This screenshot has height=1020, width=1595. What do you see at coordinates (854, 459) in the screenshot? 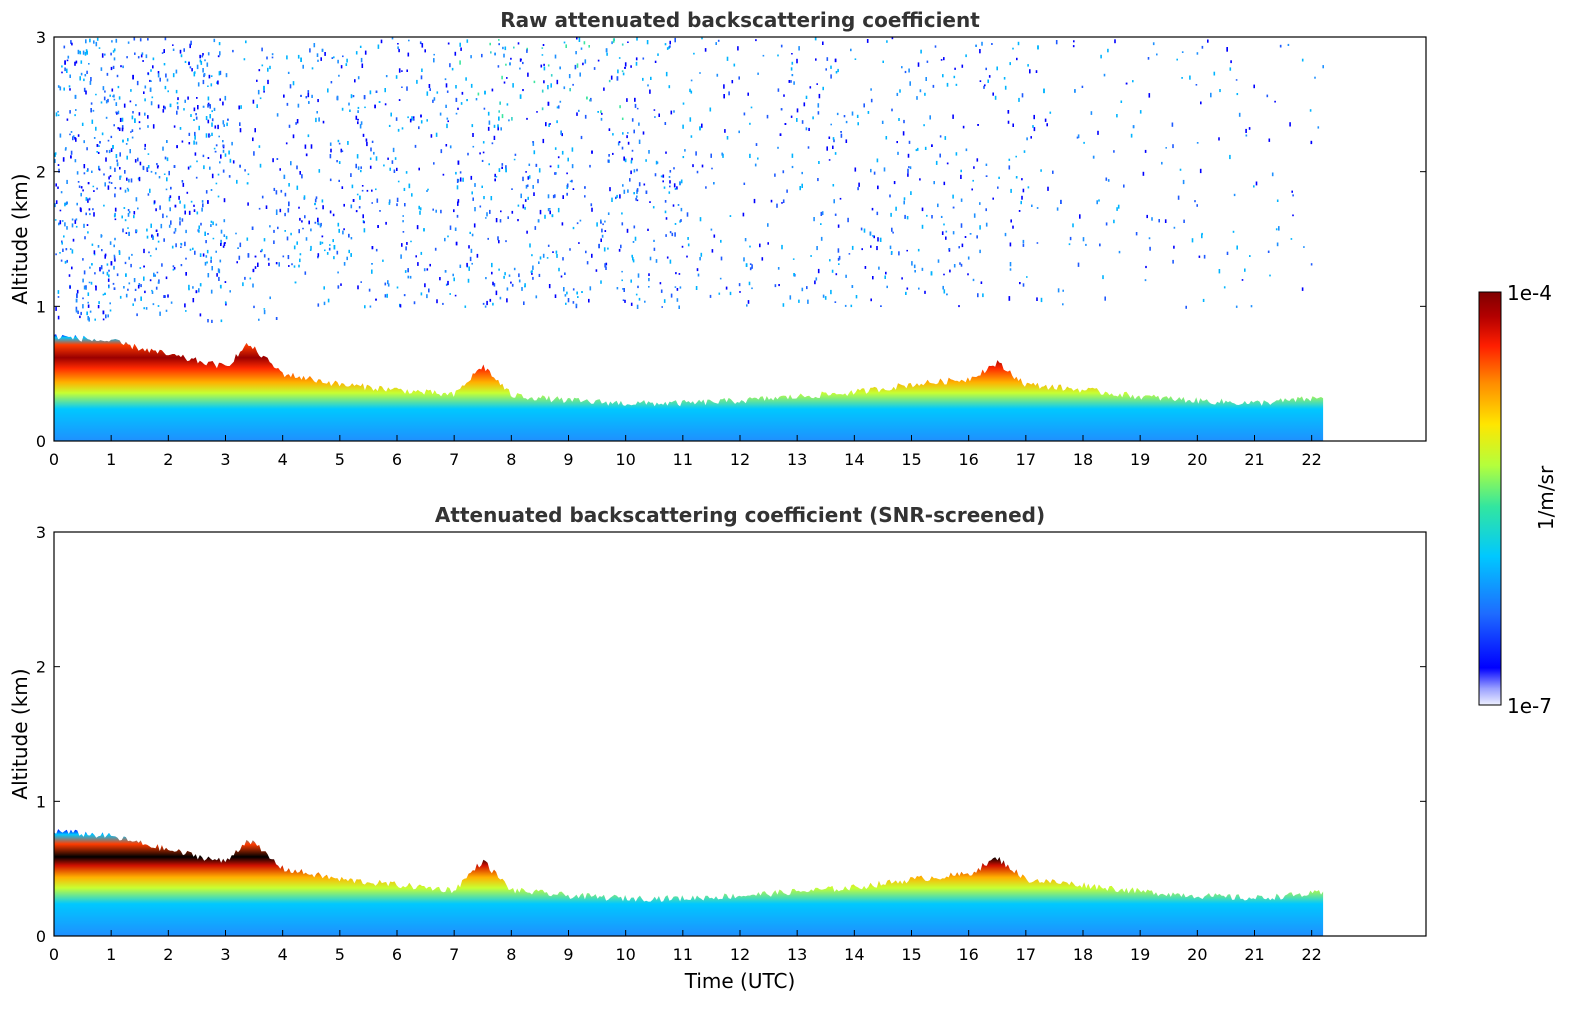
I see `x-tick-label: 14` at bounding box center [854, 459].